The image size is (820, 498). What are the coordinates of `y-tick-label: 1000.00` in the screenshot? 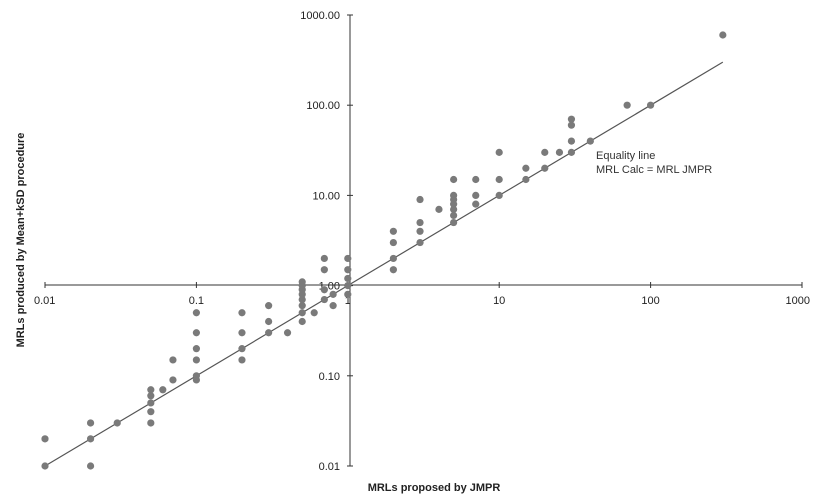 It's located at (320, 16).